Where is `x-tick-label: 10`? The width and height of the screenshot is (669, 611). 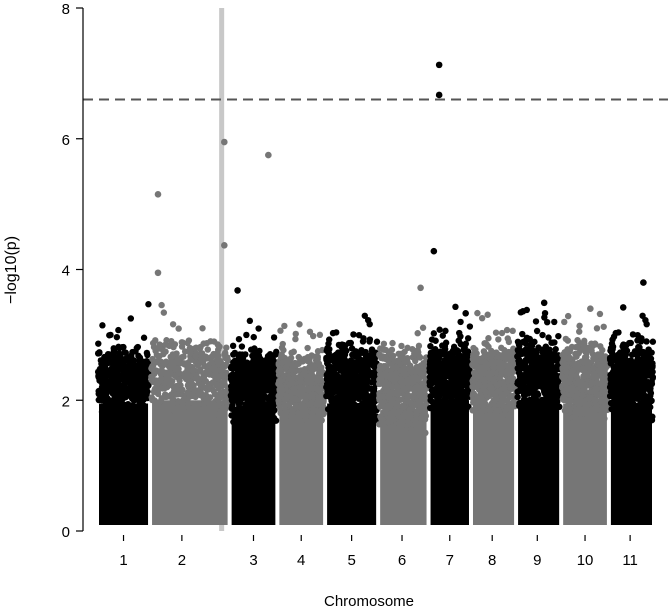
x-tick-label: 10 is located at coordinates (585, 560).